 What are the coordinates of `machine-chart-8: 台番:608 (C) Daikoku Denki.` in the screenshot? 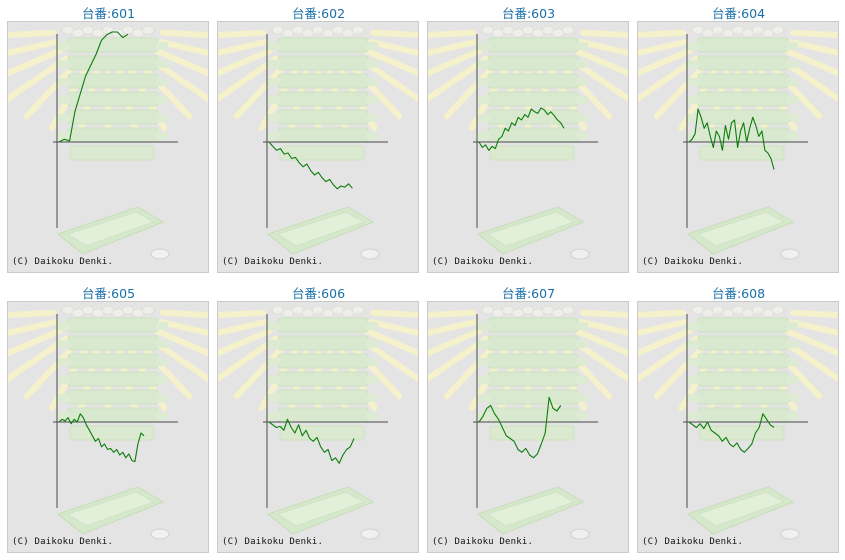 It's located at (738, 419).